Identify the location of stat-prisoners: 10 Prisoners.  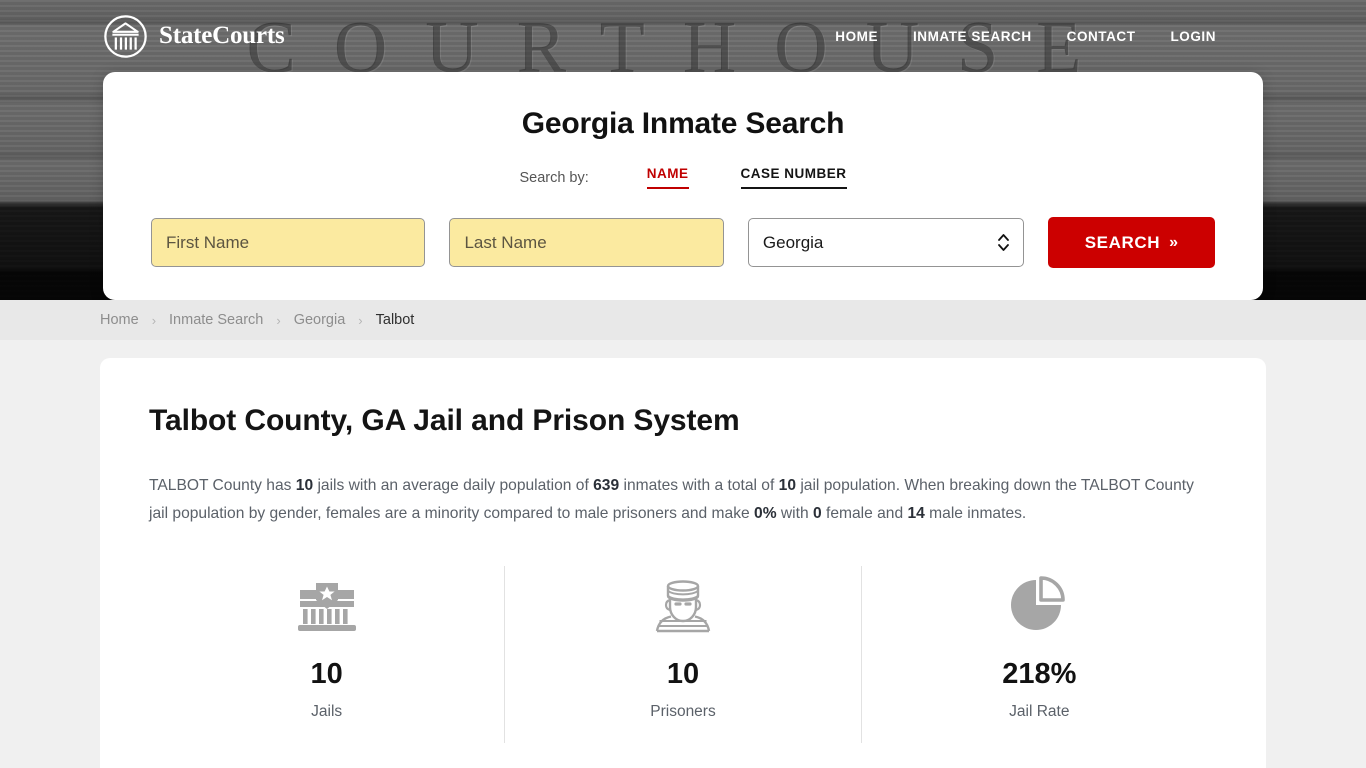
(682, 654).